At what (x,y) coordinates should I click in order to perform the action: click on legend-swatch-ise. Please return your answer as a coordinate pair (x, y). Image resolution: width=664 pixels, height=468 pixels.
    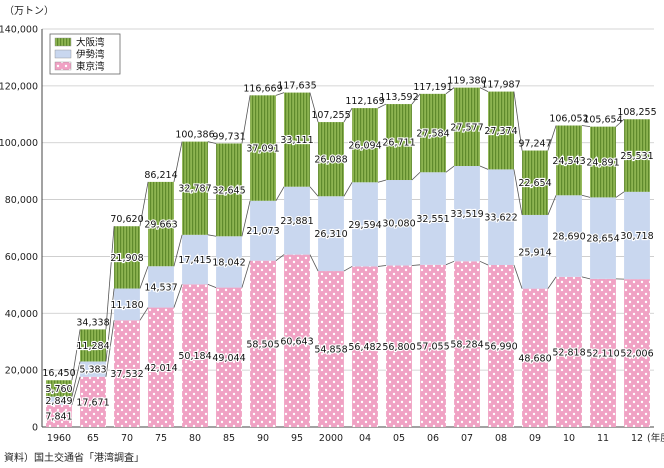
    Looking at the image, I should click on (63, 54).